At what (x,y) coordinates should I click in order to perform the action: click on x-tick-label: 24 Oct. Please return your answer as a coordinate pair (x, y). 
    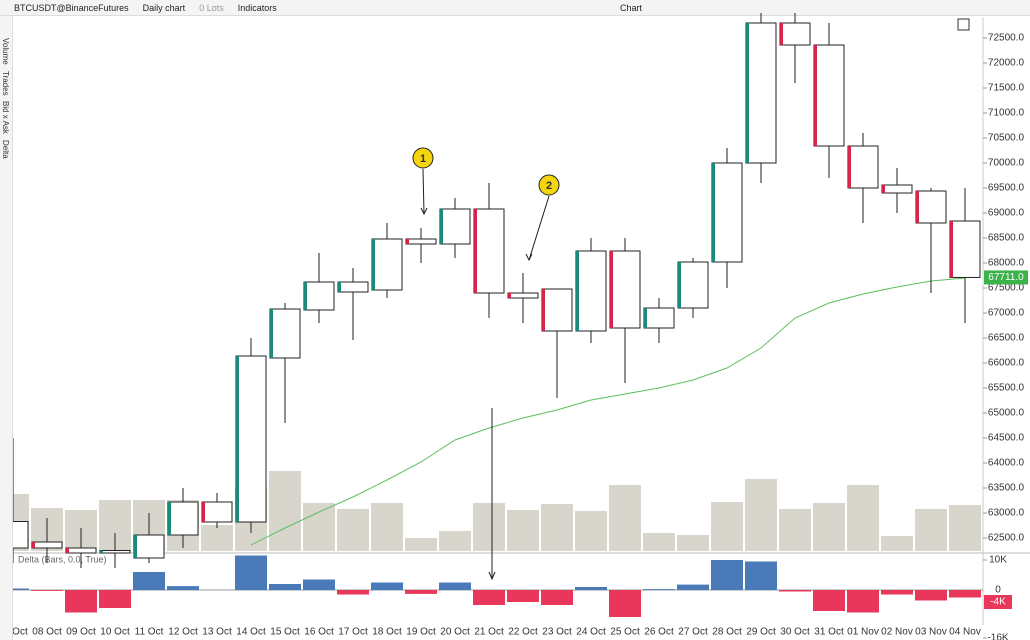
    Looking at the image, I should click on (591, 632).